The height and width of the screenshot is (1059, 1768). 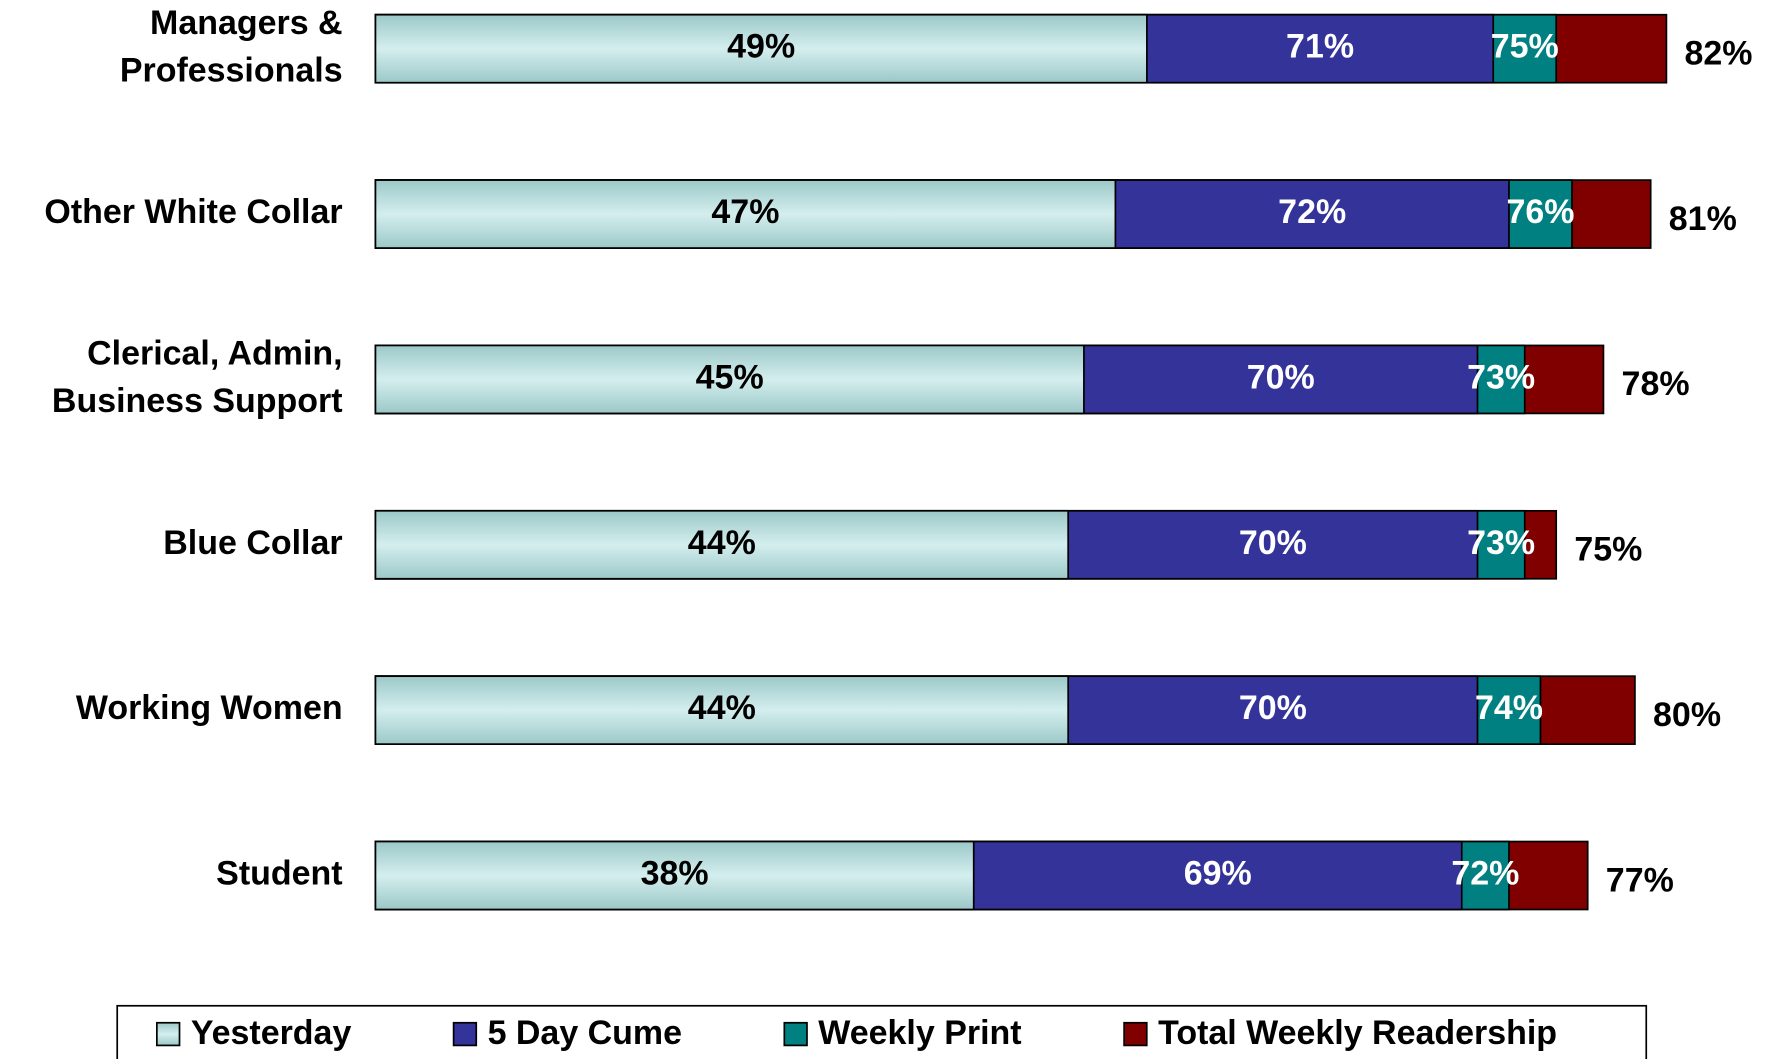 What do you see at coordinates (1703, 219) in the screenshot?
I see `value-label: 81%` at bounding box center [1703, 219].